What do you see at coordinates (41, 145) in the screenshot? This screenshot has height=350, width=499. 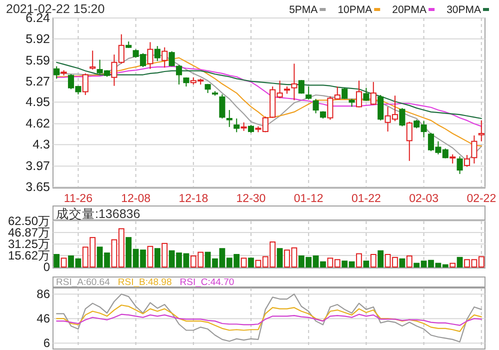 I see `ytick: 4.3` at bounding box center [41, 145].